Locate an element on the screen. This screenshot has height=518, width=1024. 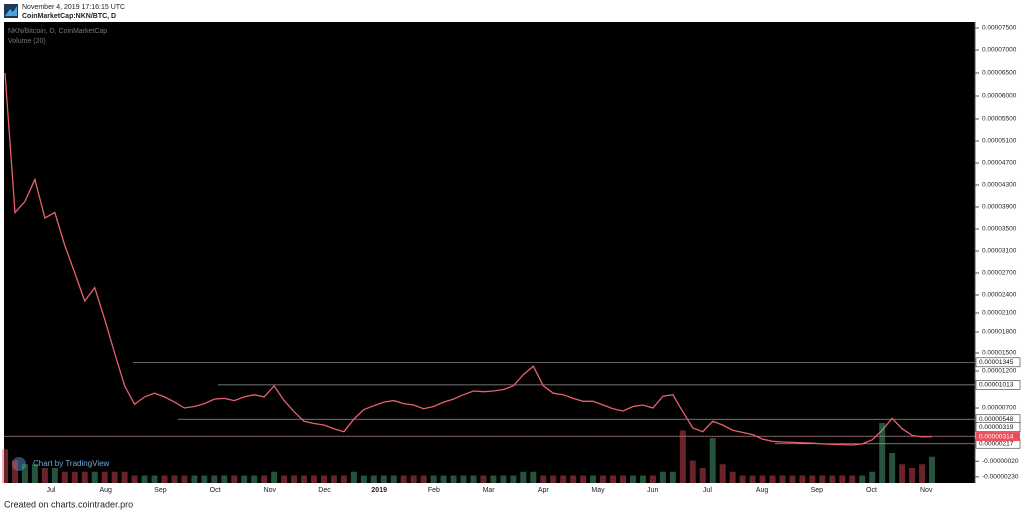
y-tick-label: 0.00007500 is located at coordinates (999, 28).